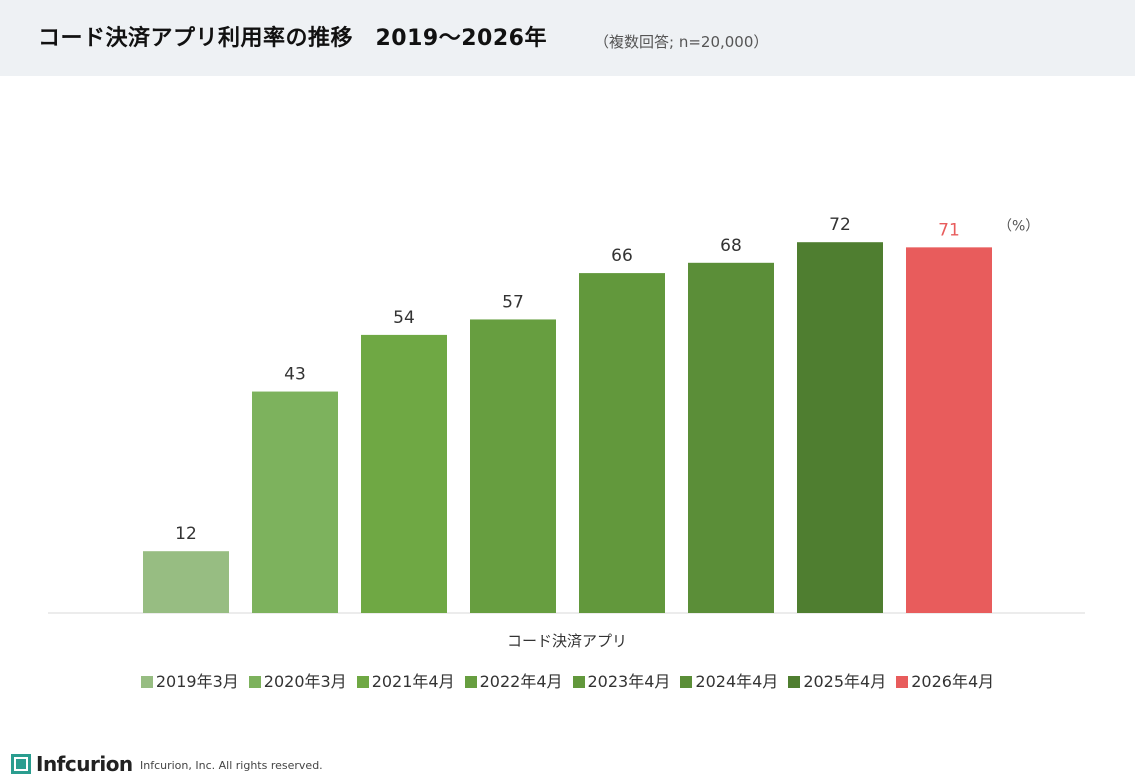 This screenshot has width=1135, height=778. I want to click on data-label-3: 54, so click(404, 318).